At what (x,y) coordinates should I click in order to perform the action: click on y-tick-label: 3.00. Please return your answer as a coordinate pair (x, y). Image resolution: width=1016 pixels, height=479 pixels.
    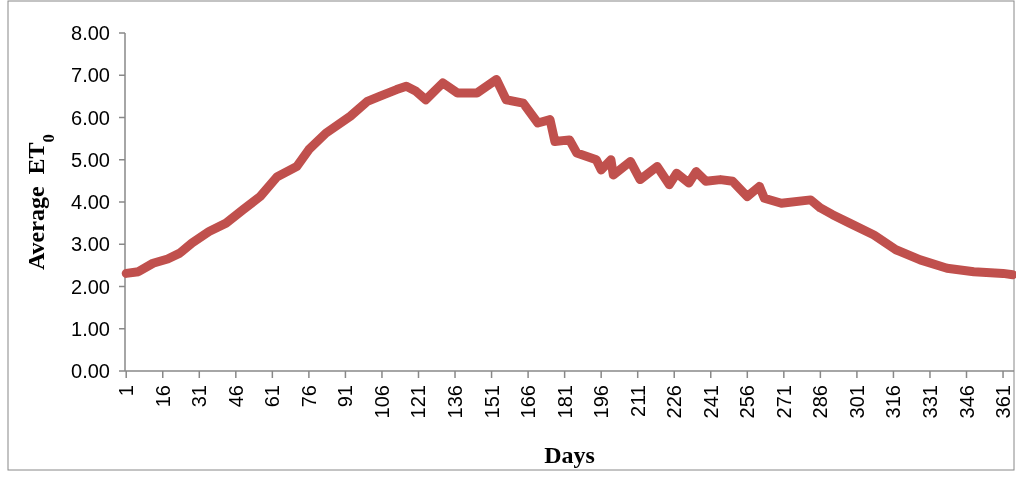
    Looking at the image, I should click on (90, 244).